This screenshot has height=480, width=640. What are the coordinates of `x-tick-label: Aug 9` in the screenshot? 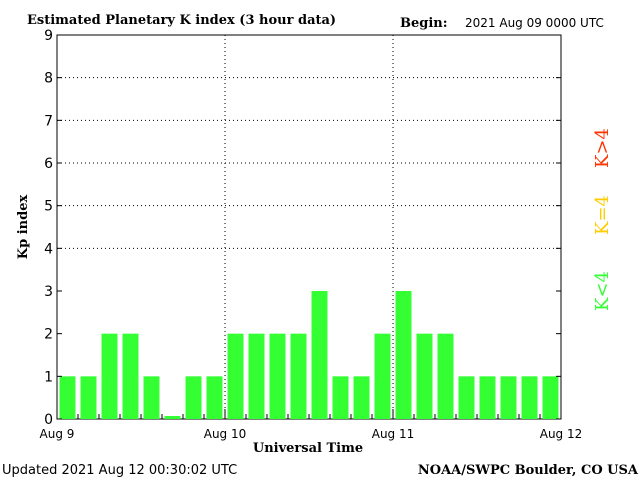 It's located at (57, 434).